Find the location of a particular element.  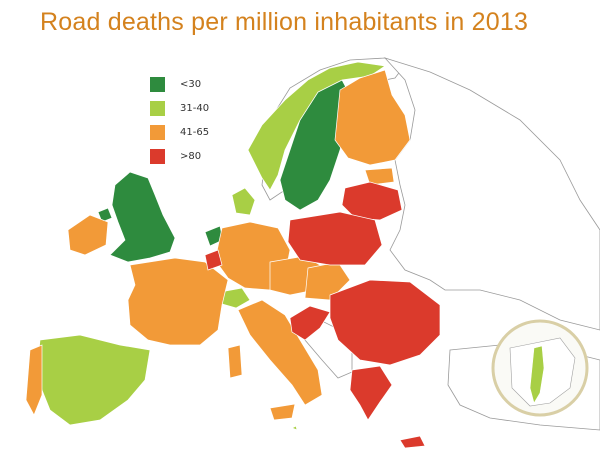

denmark is located at coordinates (243, 201).